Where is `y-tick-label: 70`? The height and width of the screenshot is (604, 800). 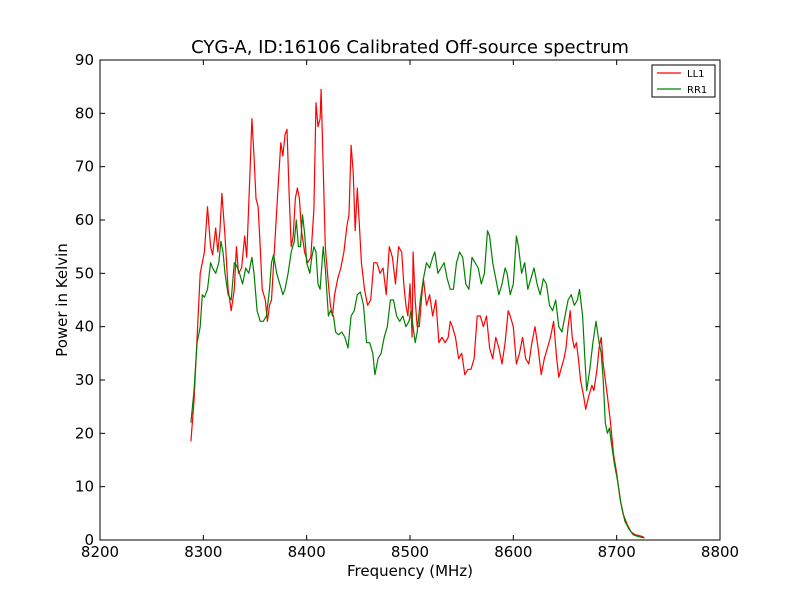 y-tick-label: 70 is located at coordinates (84, 167).